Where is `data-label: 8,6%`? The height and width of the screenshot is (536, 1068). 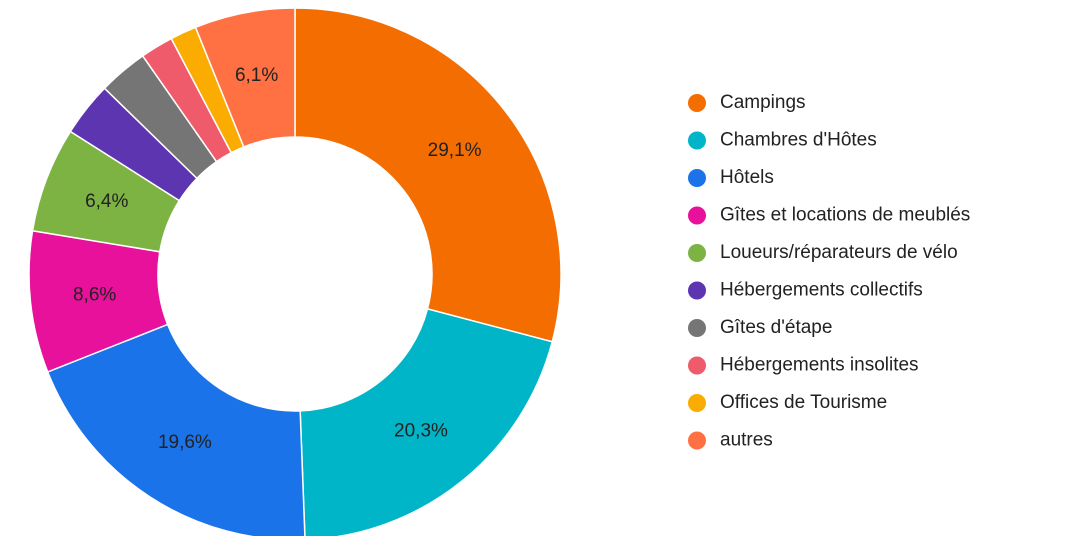 data-label: 8,6% is located at coordinates (94, 294).